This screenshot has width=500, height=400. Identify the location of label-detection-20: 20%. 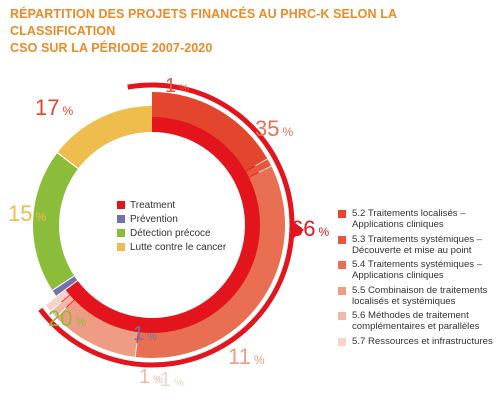
(67, 318).